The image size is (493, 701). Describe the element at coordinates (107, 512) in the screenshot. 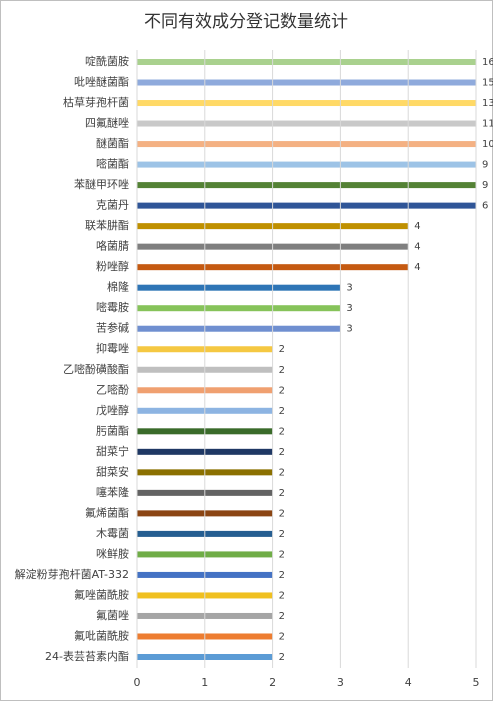

I see `y-tick-label: 氟烯菌酯` at that location.